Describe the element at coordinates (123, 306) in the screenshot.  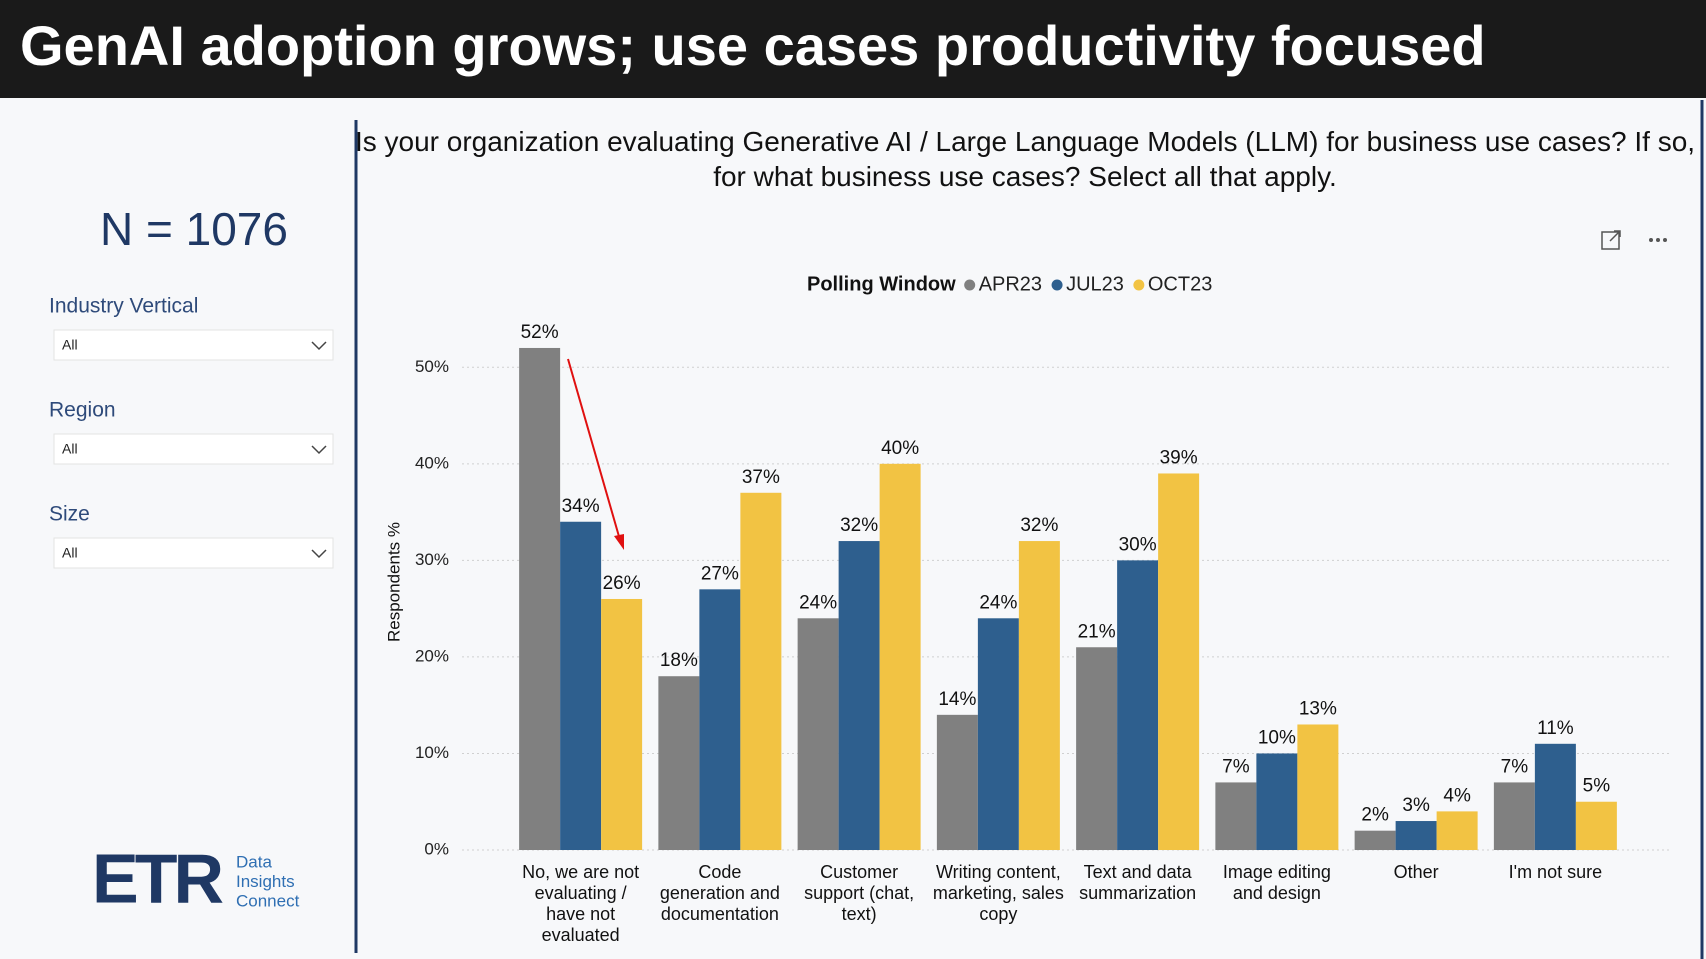
I see `filter-label: Industry Vertical` at that location.